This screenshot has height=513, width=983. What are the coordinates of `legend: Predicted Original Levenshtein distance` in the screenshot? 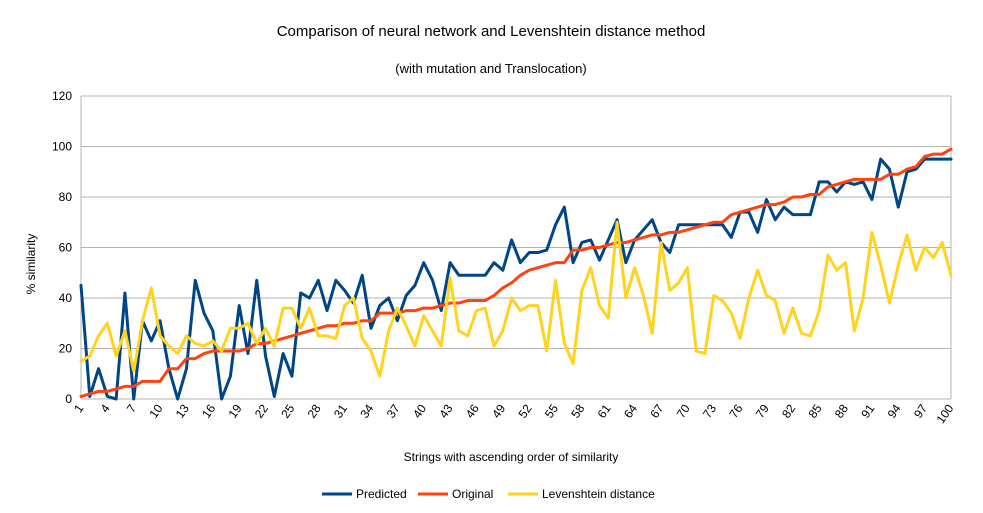 It's located at (488, 494).